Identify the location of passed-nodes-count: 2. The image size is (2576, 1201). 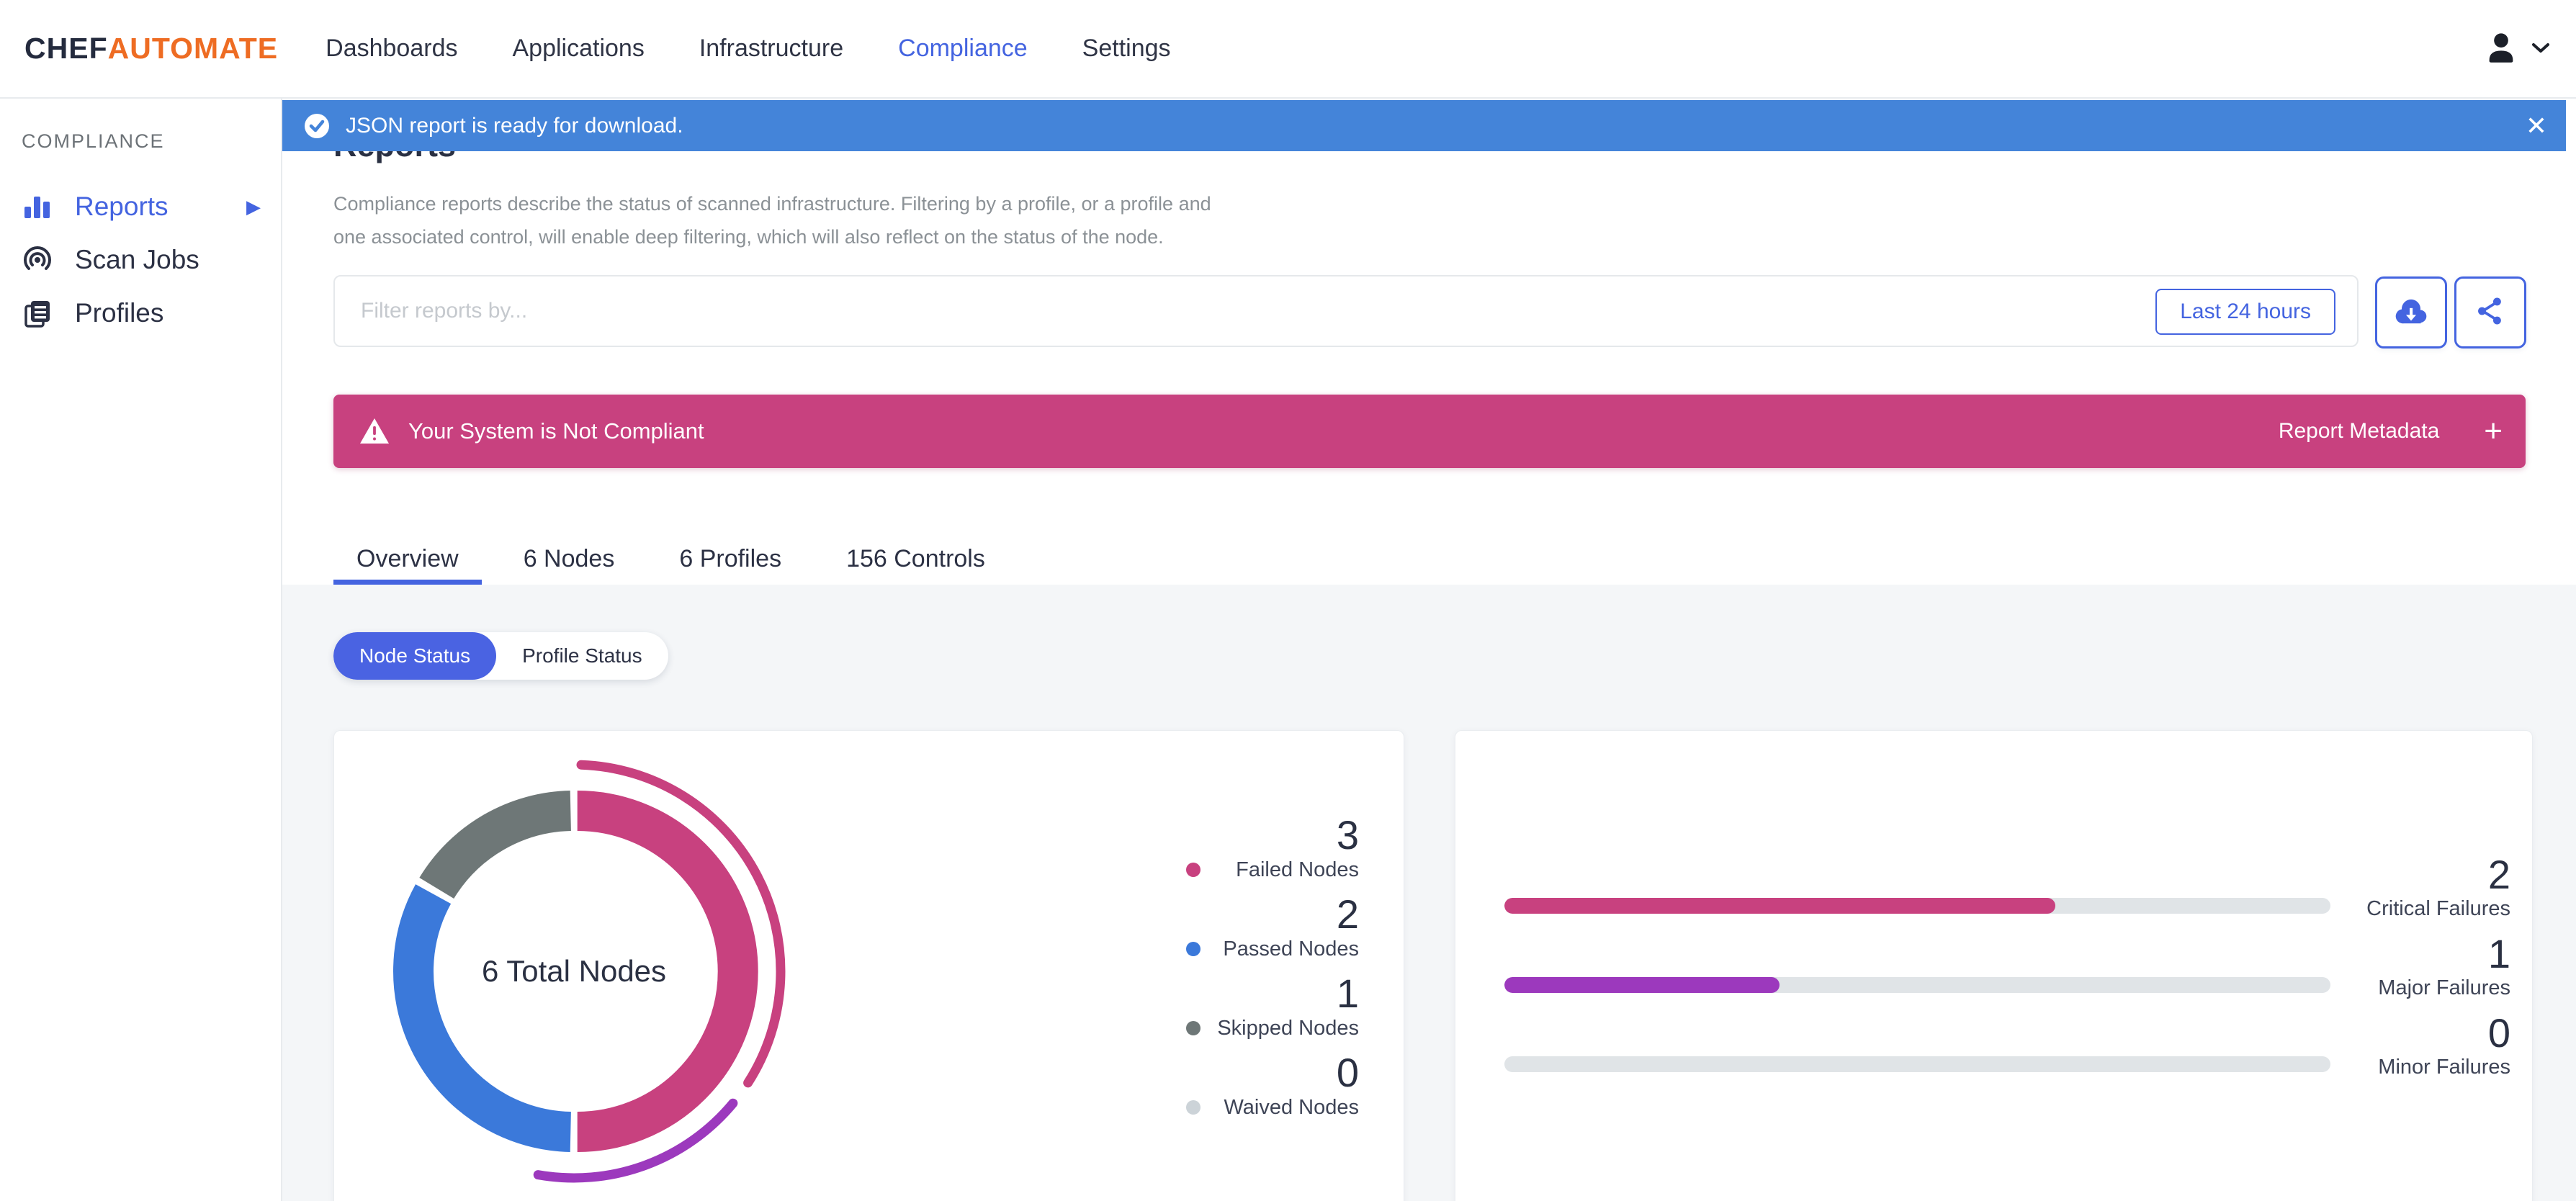
(1347, 914).